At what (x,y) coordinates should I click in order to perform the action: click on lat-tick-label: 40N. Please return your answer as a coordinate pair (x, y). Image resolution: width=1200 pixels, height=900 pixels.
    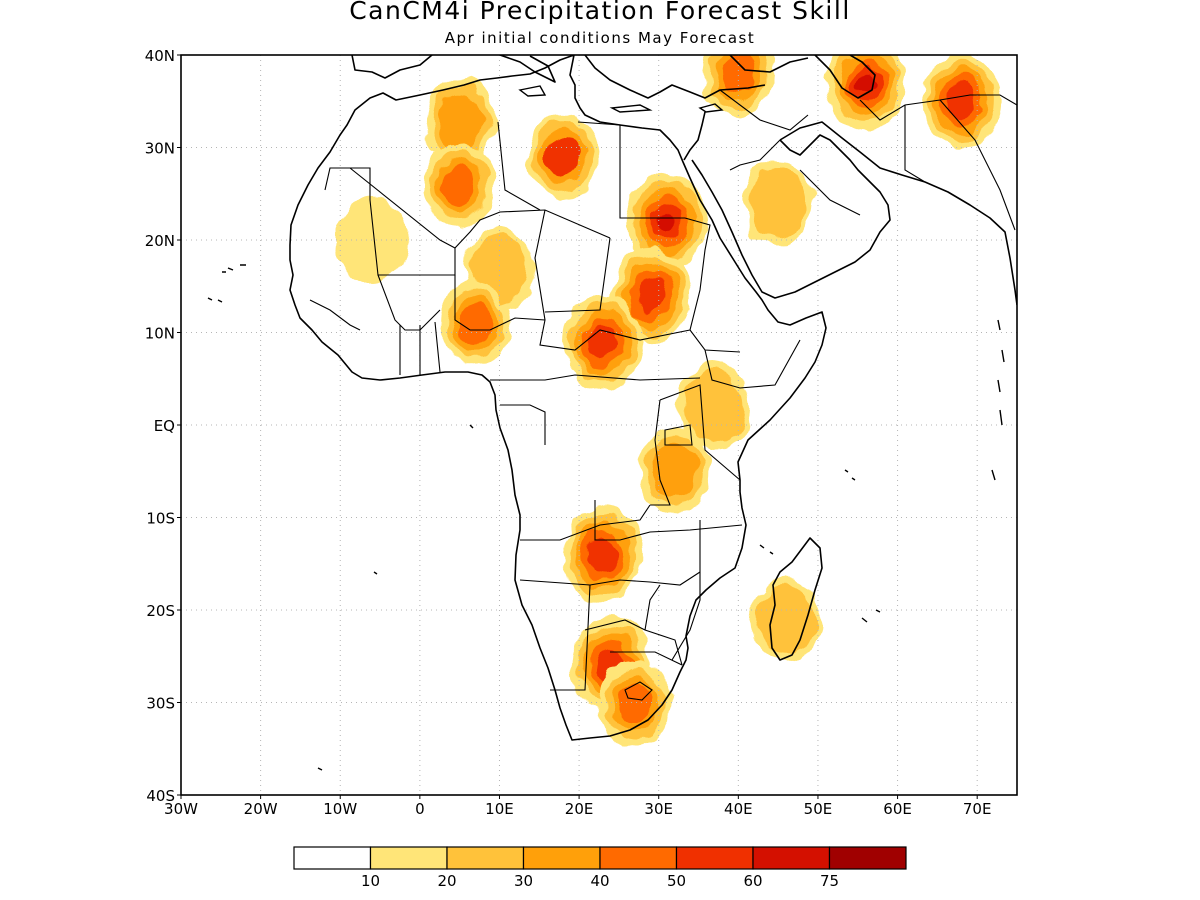
    Looking at the image, I should click on (160, 56).